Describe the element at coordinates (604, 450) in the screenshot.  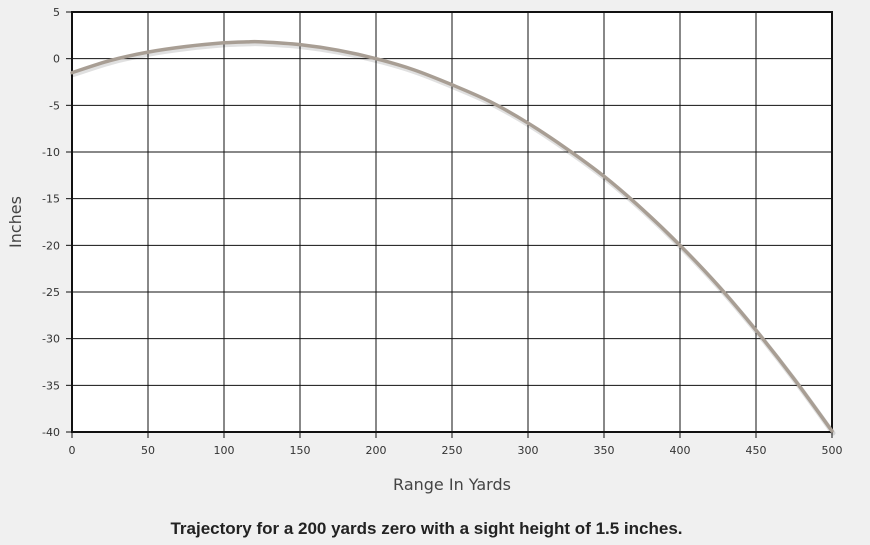
I see `x-tick-label: 350` at that location.